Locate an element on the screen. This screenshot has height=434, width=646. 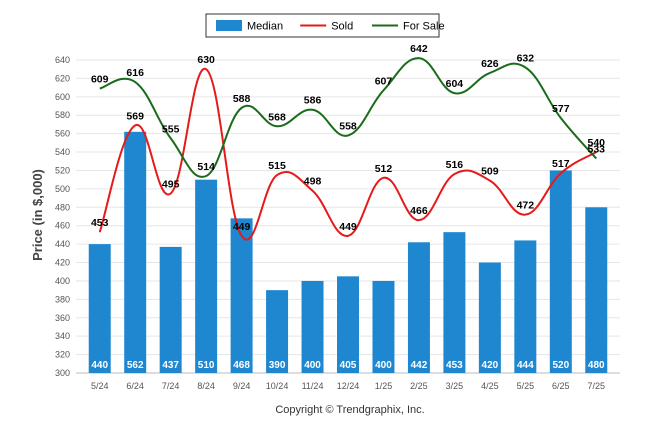
x-tick-label: 4/25 is located at coordinates (490, 386).